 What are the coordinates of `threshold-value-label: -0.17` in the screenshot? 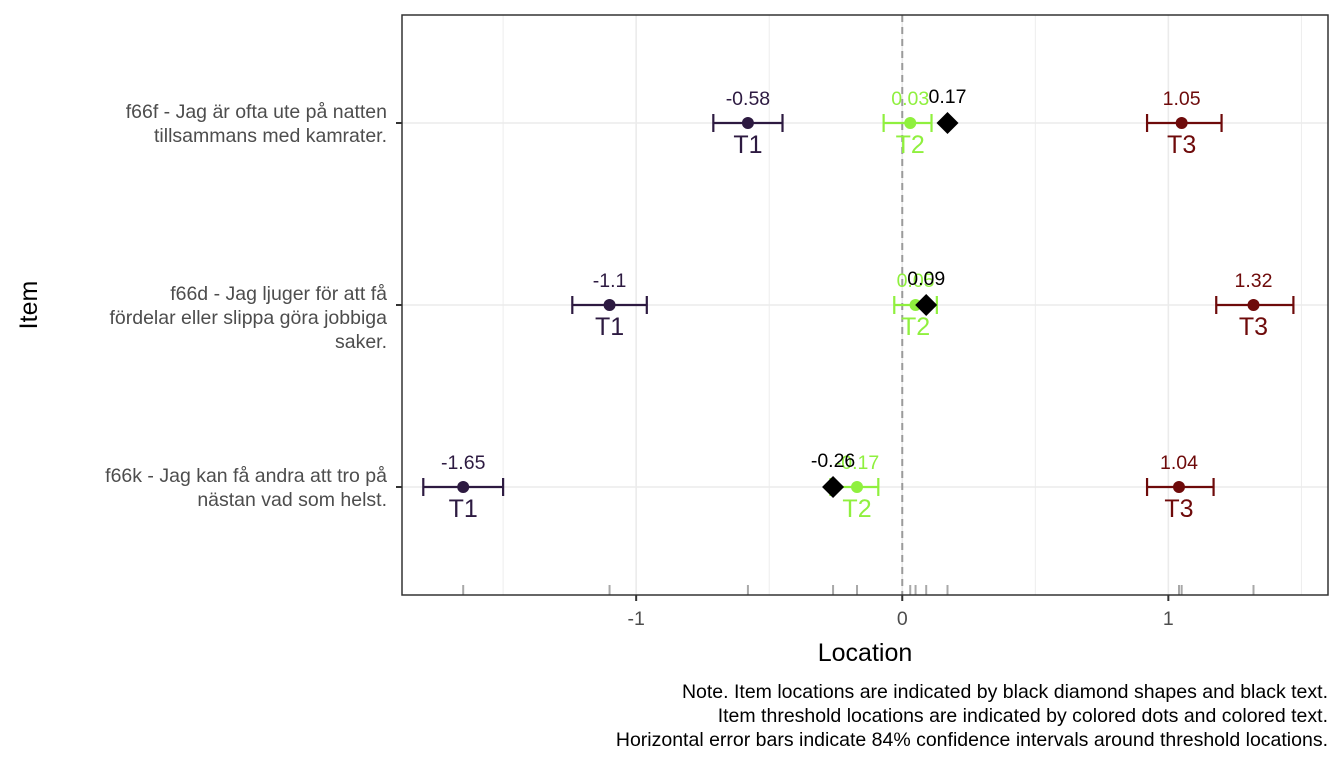 It's located at (857, 463).